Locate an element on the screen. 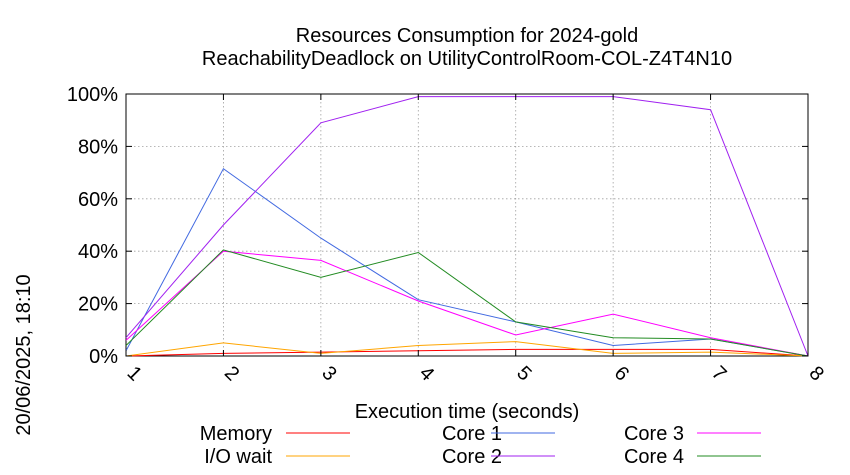  x-axis-label: Execution time (seconds) is located at coordinates (467, 412).